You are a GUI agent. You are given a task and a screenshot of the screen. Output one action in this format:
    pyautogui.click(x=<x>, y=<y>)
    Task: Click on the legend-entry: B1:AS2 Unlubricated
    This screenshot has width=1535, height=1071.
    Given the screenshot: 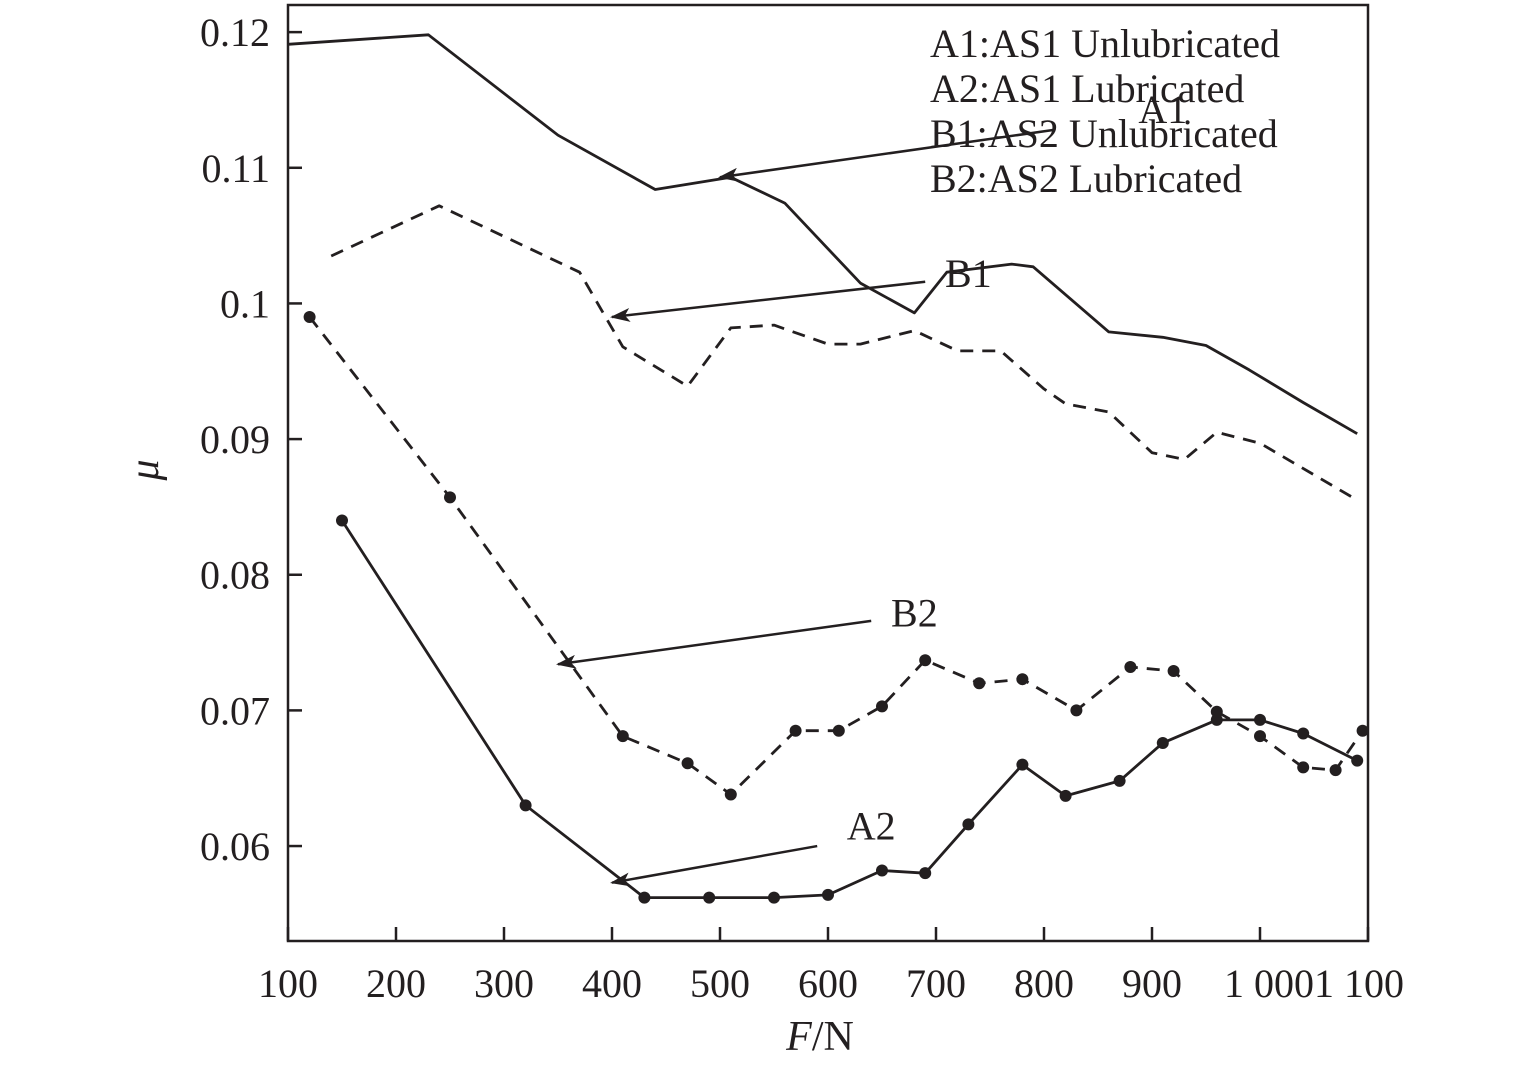 What is the action you would take?
    pyautogui.click(x=1104, y=133)
    